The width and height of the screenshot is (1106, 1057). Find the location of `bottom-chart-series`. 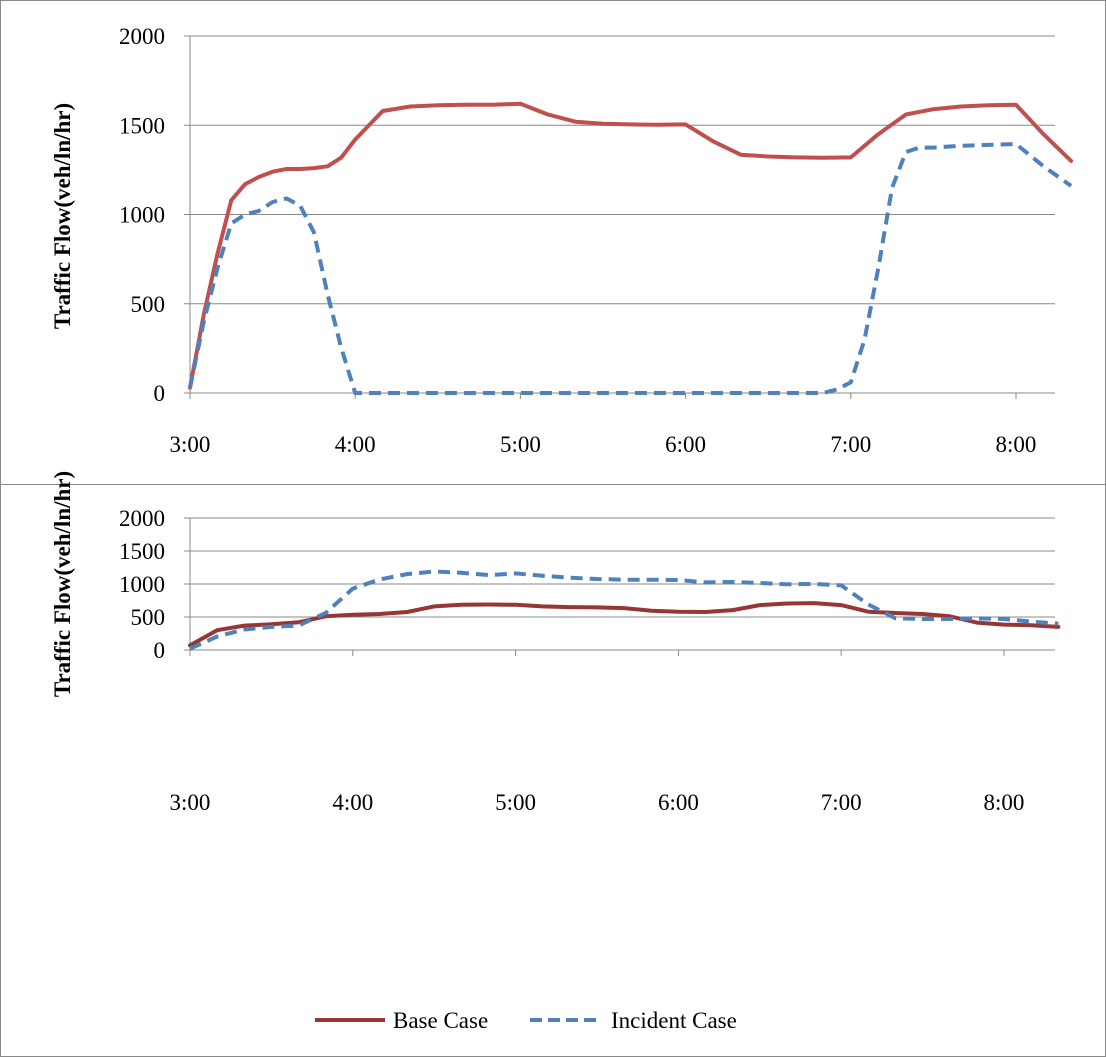

bottom-chart-series is located at coordinates (624, 610).